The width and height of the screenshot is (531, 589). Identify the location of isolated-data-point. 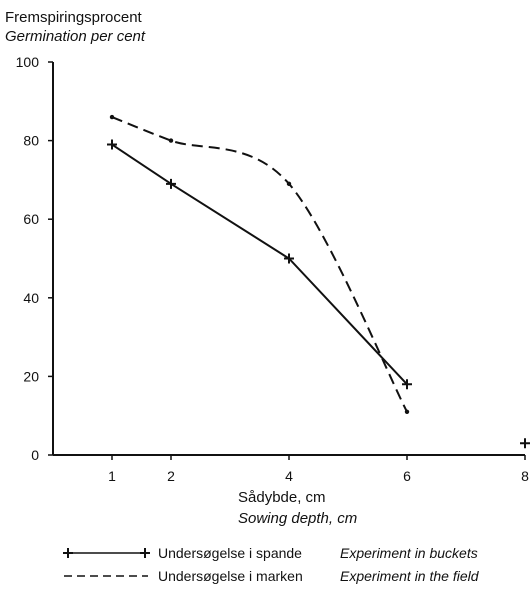
(525, 443).